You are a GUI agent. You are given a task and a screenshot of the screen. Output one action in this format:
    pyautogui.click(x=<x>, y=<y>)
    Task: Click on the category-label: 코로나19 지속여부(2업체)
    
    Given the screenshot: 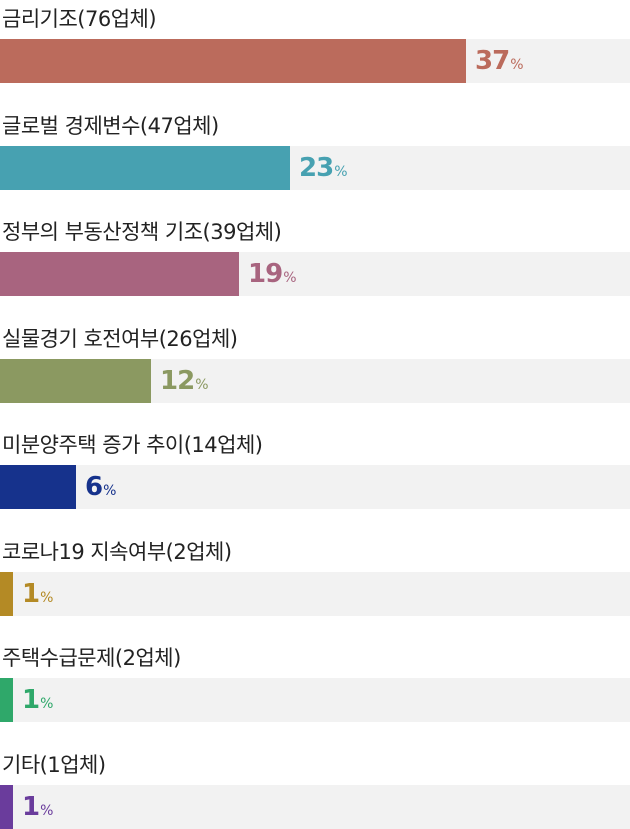 What is the action you would take?
    pyautogui.click(x=117, y=552)
    